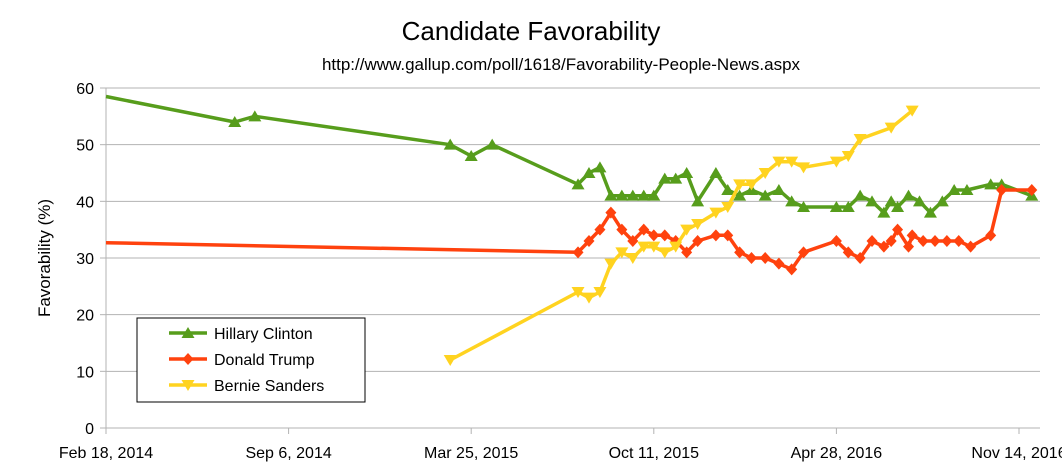 The height and width of the screenshot is (470, 1062). Describe the element at coordinates (1016, 453) in the screenshot. I see `x-tick-label: Nov 14, 2016` at that location.